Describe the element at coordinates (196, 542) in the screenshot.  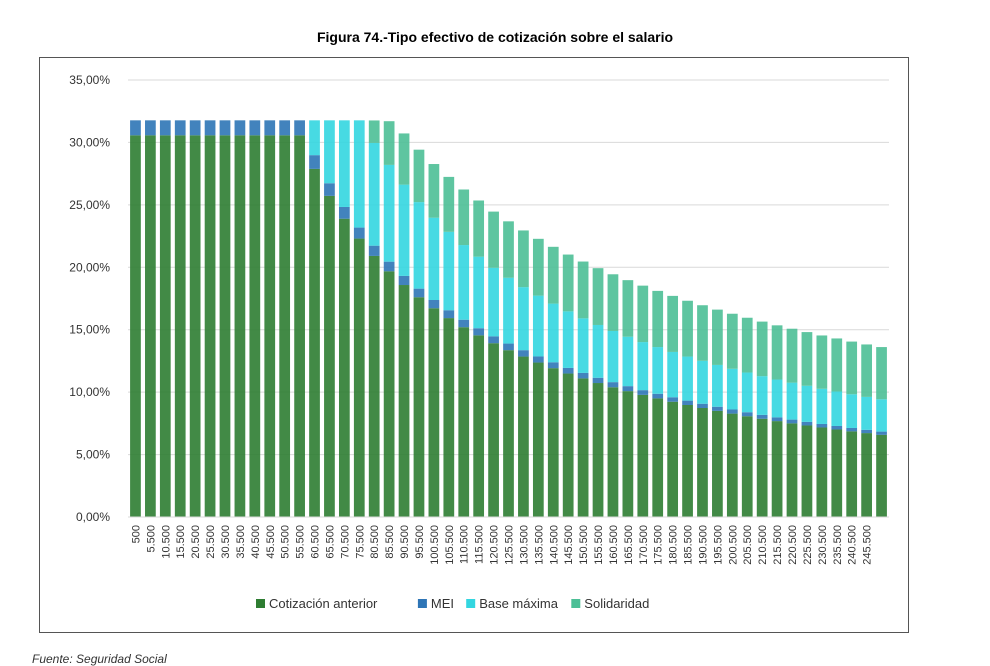
I see `x-tick-label: 20.500` at that location.